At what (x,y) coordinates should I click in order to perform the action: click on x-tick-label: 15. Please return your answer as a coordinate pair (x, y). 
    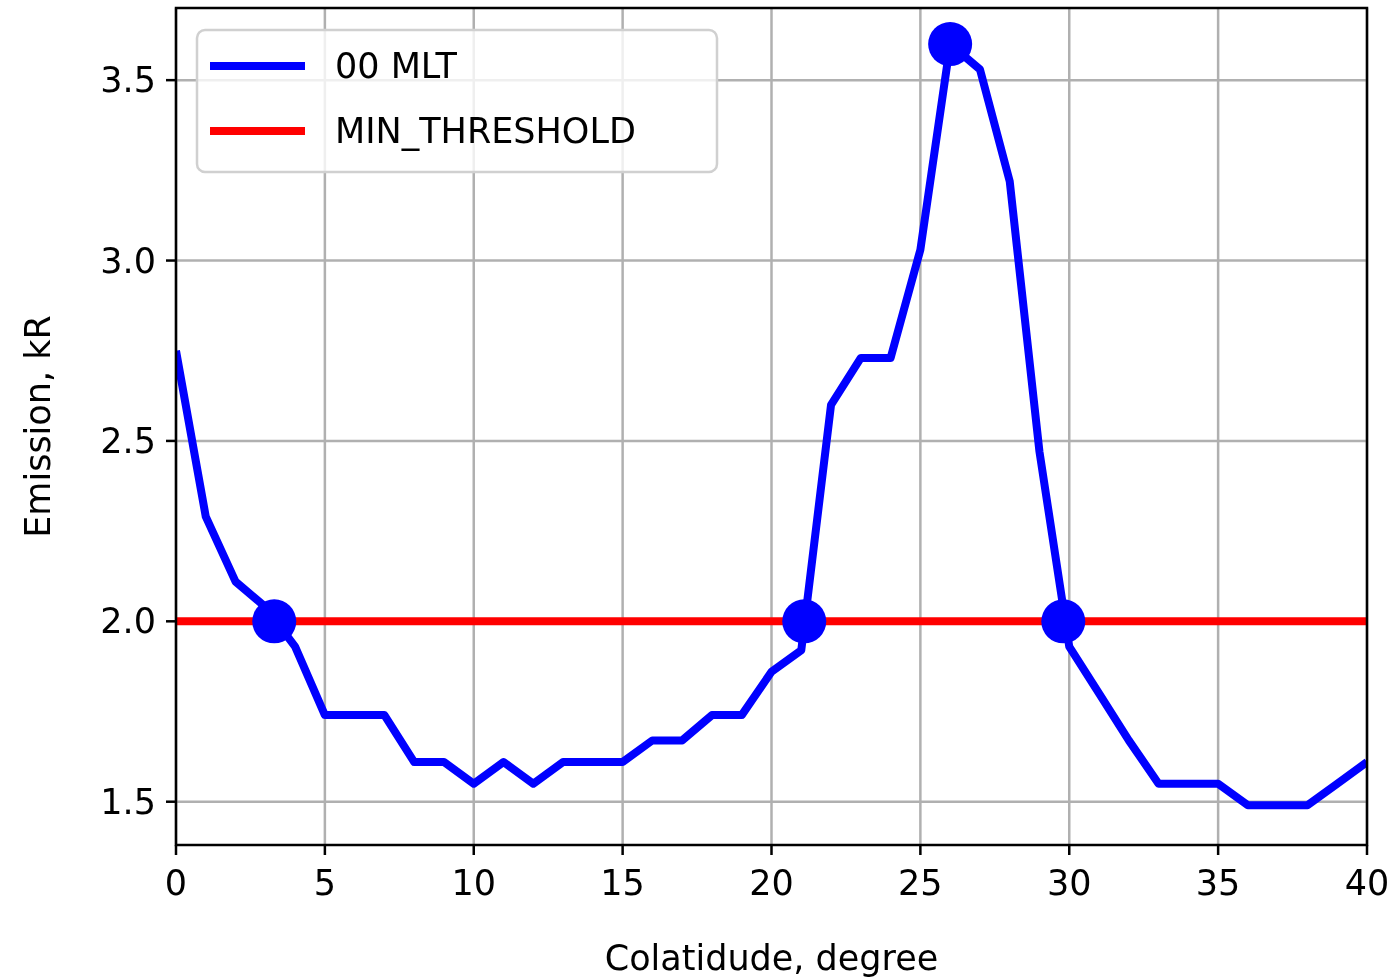
    Looking at the image, I should click on (622, 883).